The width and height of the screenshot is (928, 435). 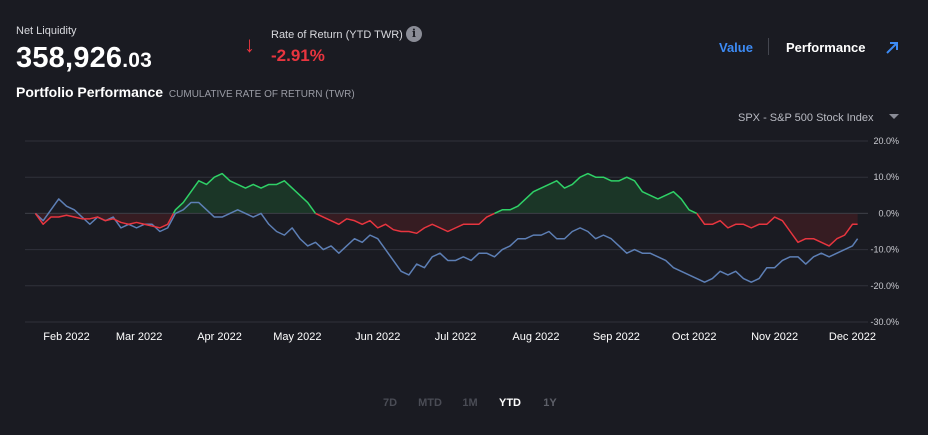 What do you see at coordinates (616, 337) in the screenshot?
I see `x-tick-label: Sep 2022` at bounding box center [616, 337].